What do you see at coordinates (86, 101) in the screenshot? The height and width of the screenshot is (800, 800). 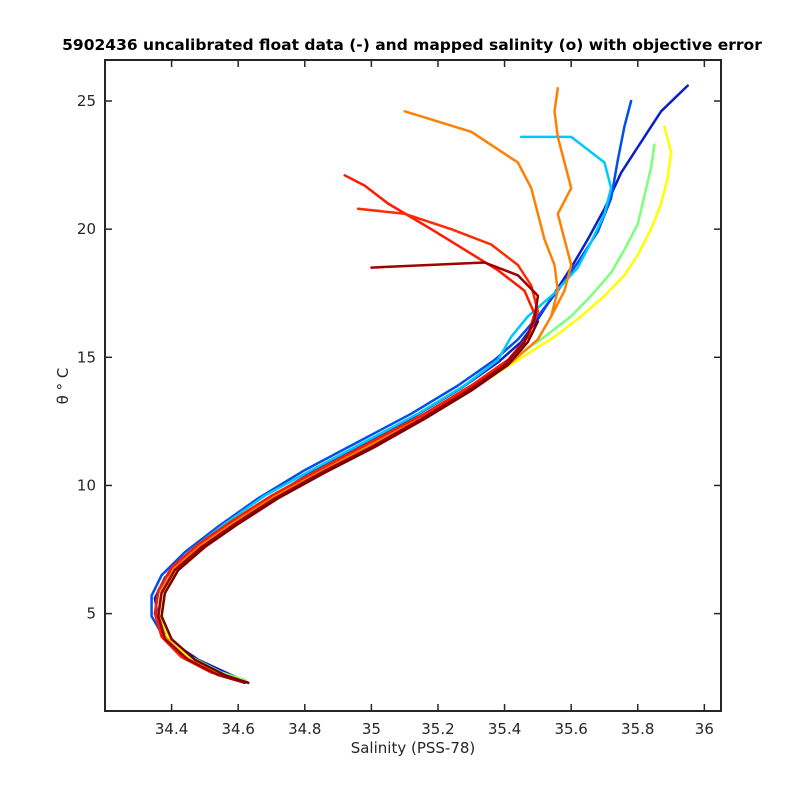 I see `y-tick-label: 25` at bounding box center [86, 101].